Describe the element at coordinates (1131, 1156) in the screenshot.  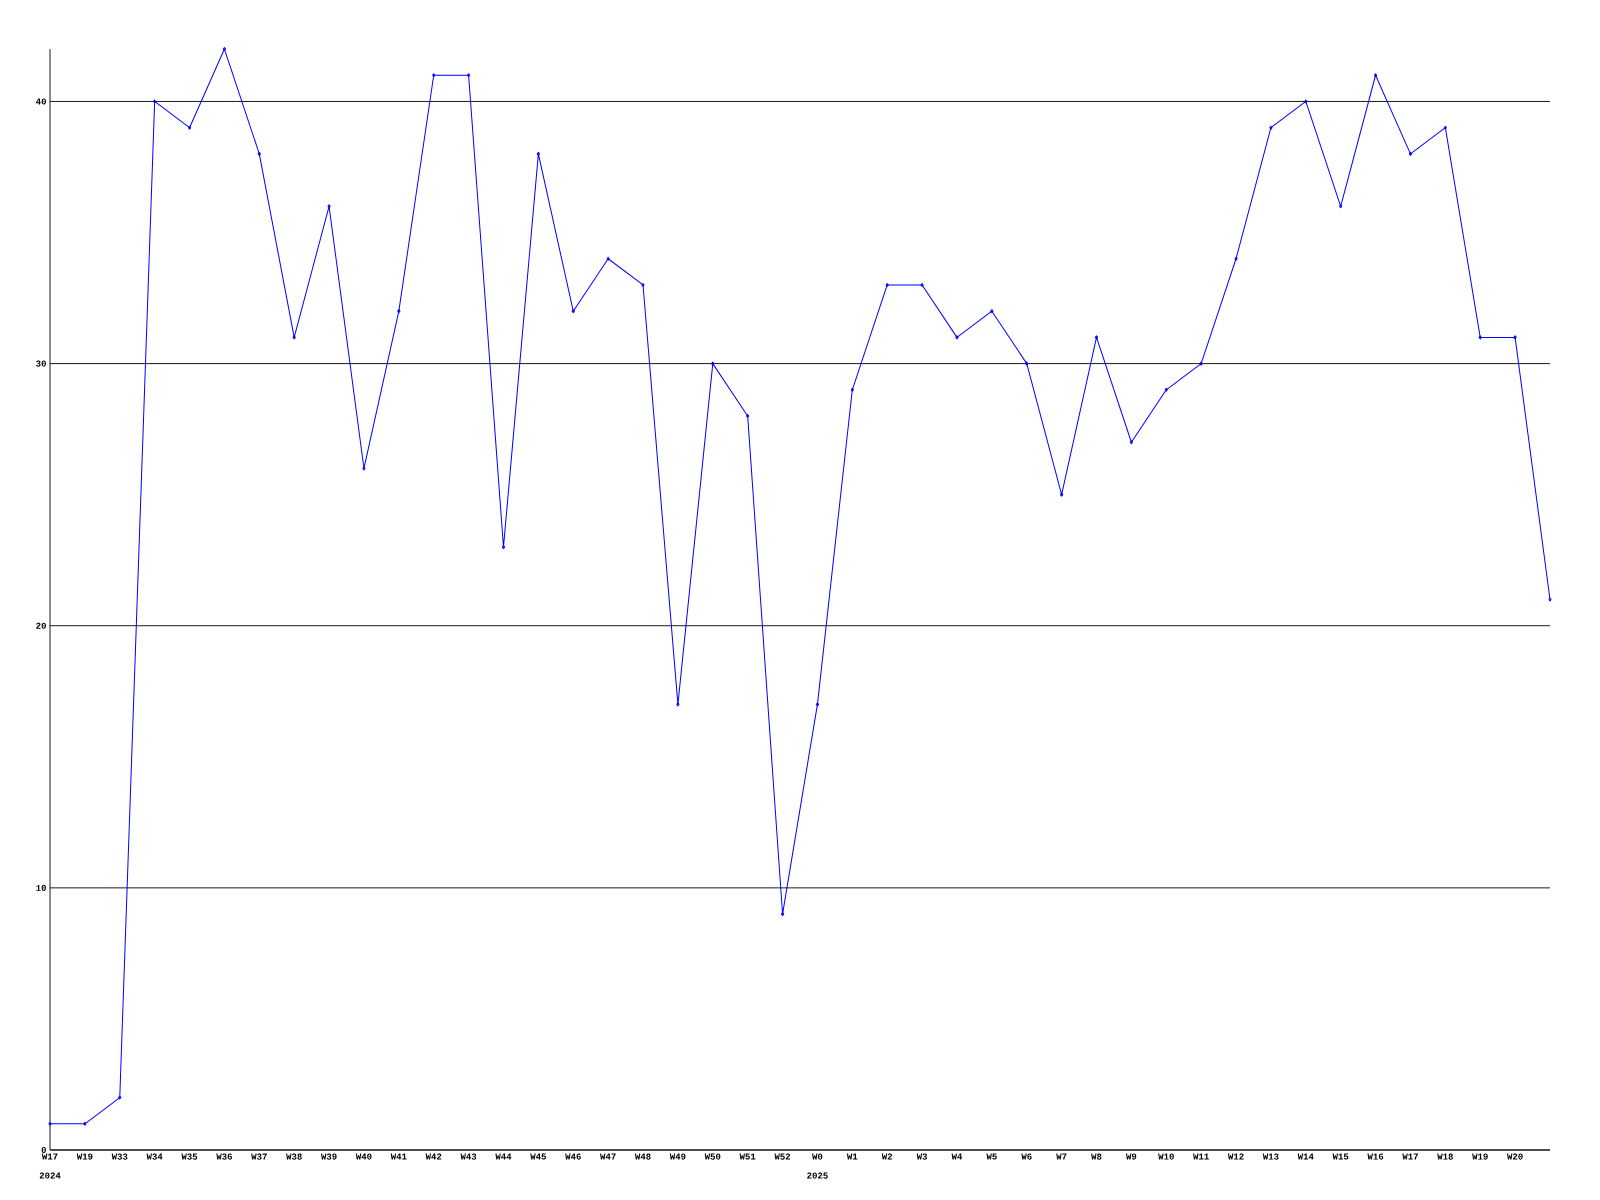
I see `x-tick-label: W9` at that location.